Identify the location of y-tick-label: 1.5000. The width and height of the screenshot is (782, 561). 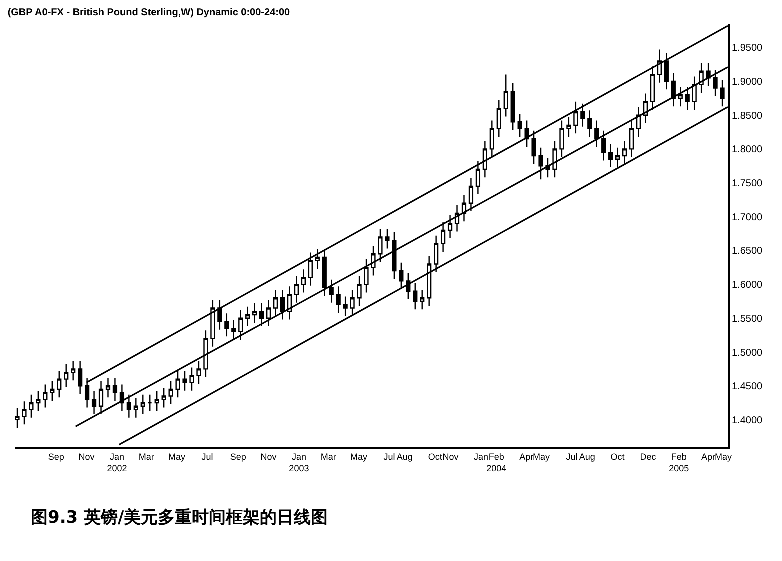
(748, 353).